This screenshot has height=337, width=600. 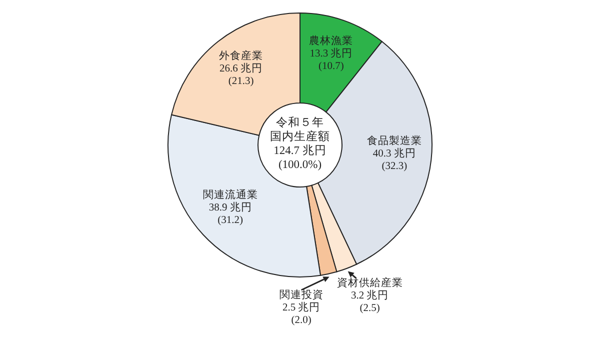 What do you see at coordinates (369, 301) in the screenshot?
I see `data-label: 3.2 兆円 (2.5)` at bounding box center [369, 301].